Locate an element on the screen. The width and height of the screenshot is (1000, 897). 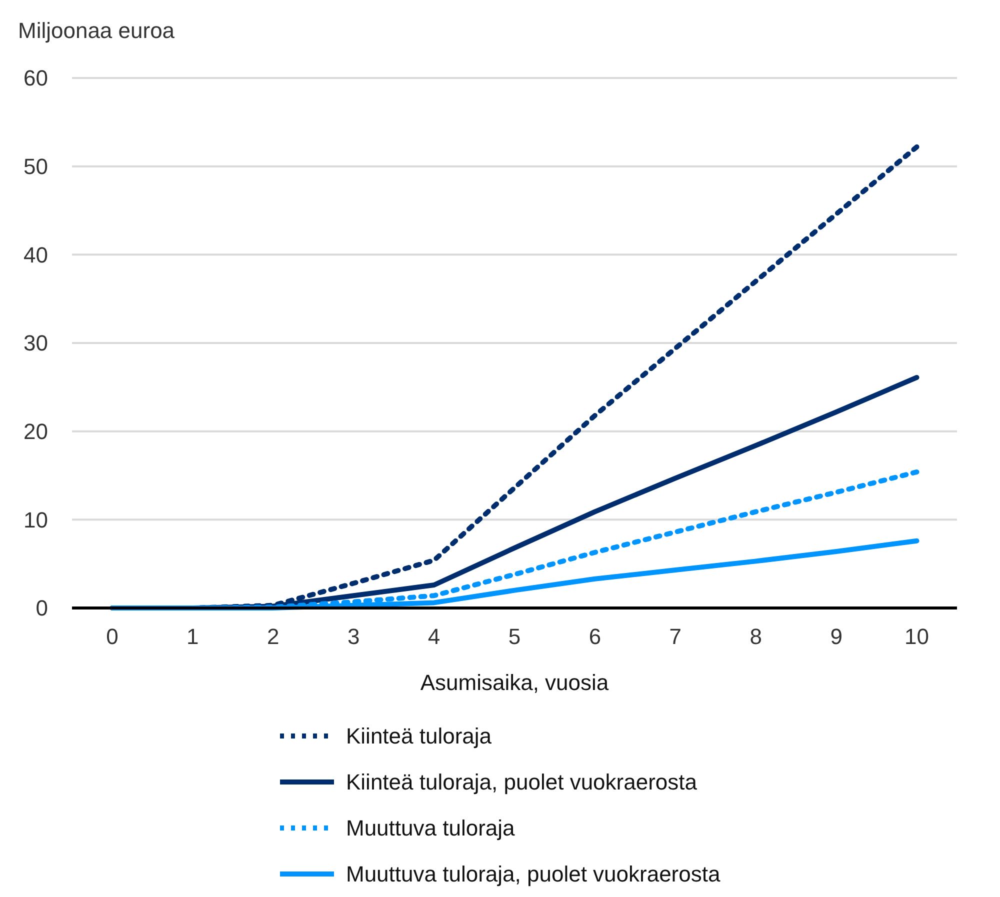
y-tick-label: 20 is located at coordinates (36, 431).